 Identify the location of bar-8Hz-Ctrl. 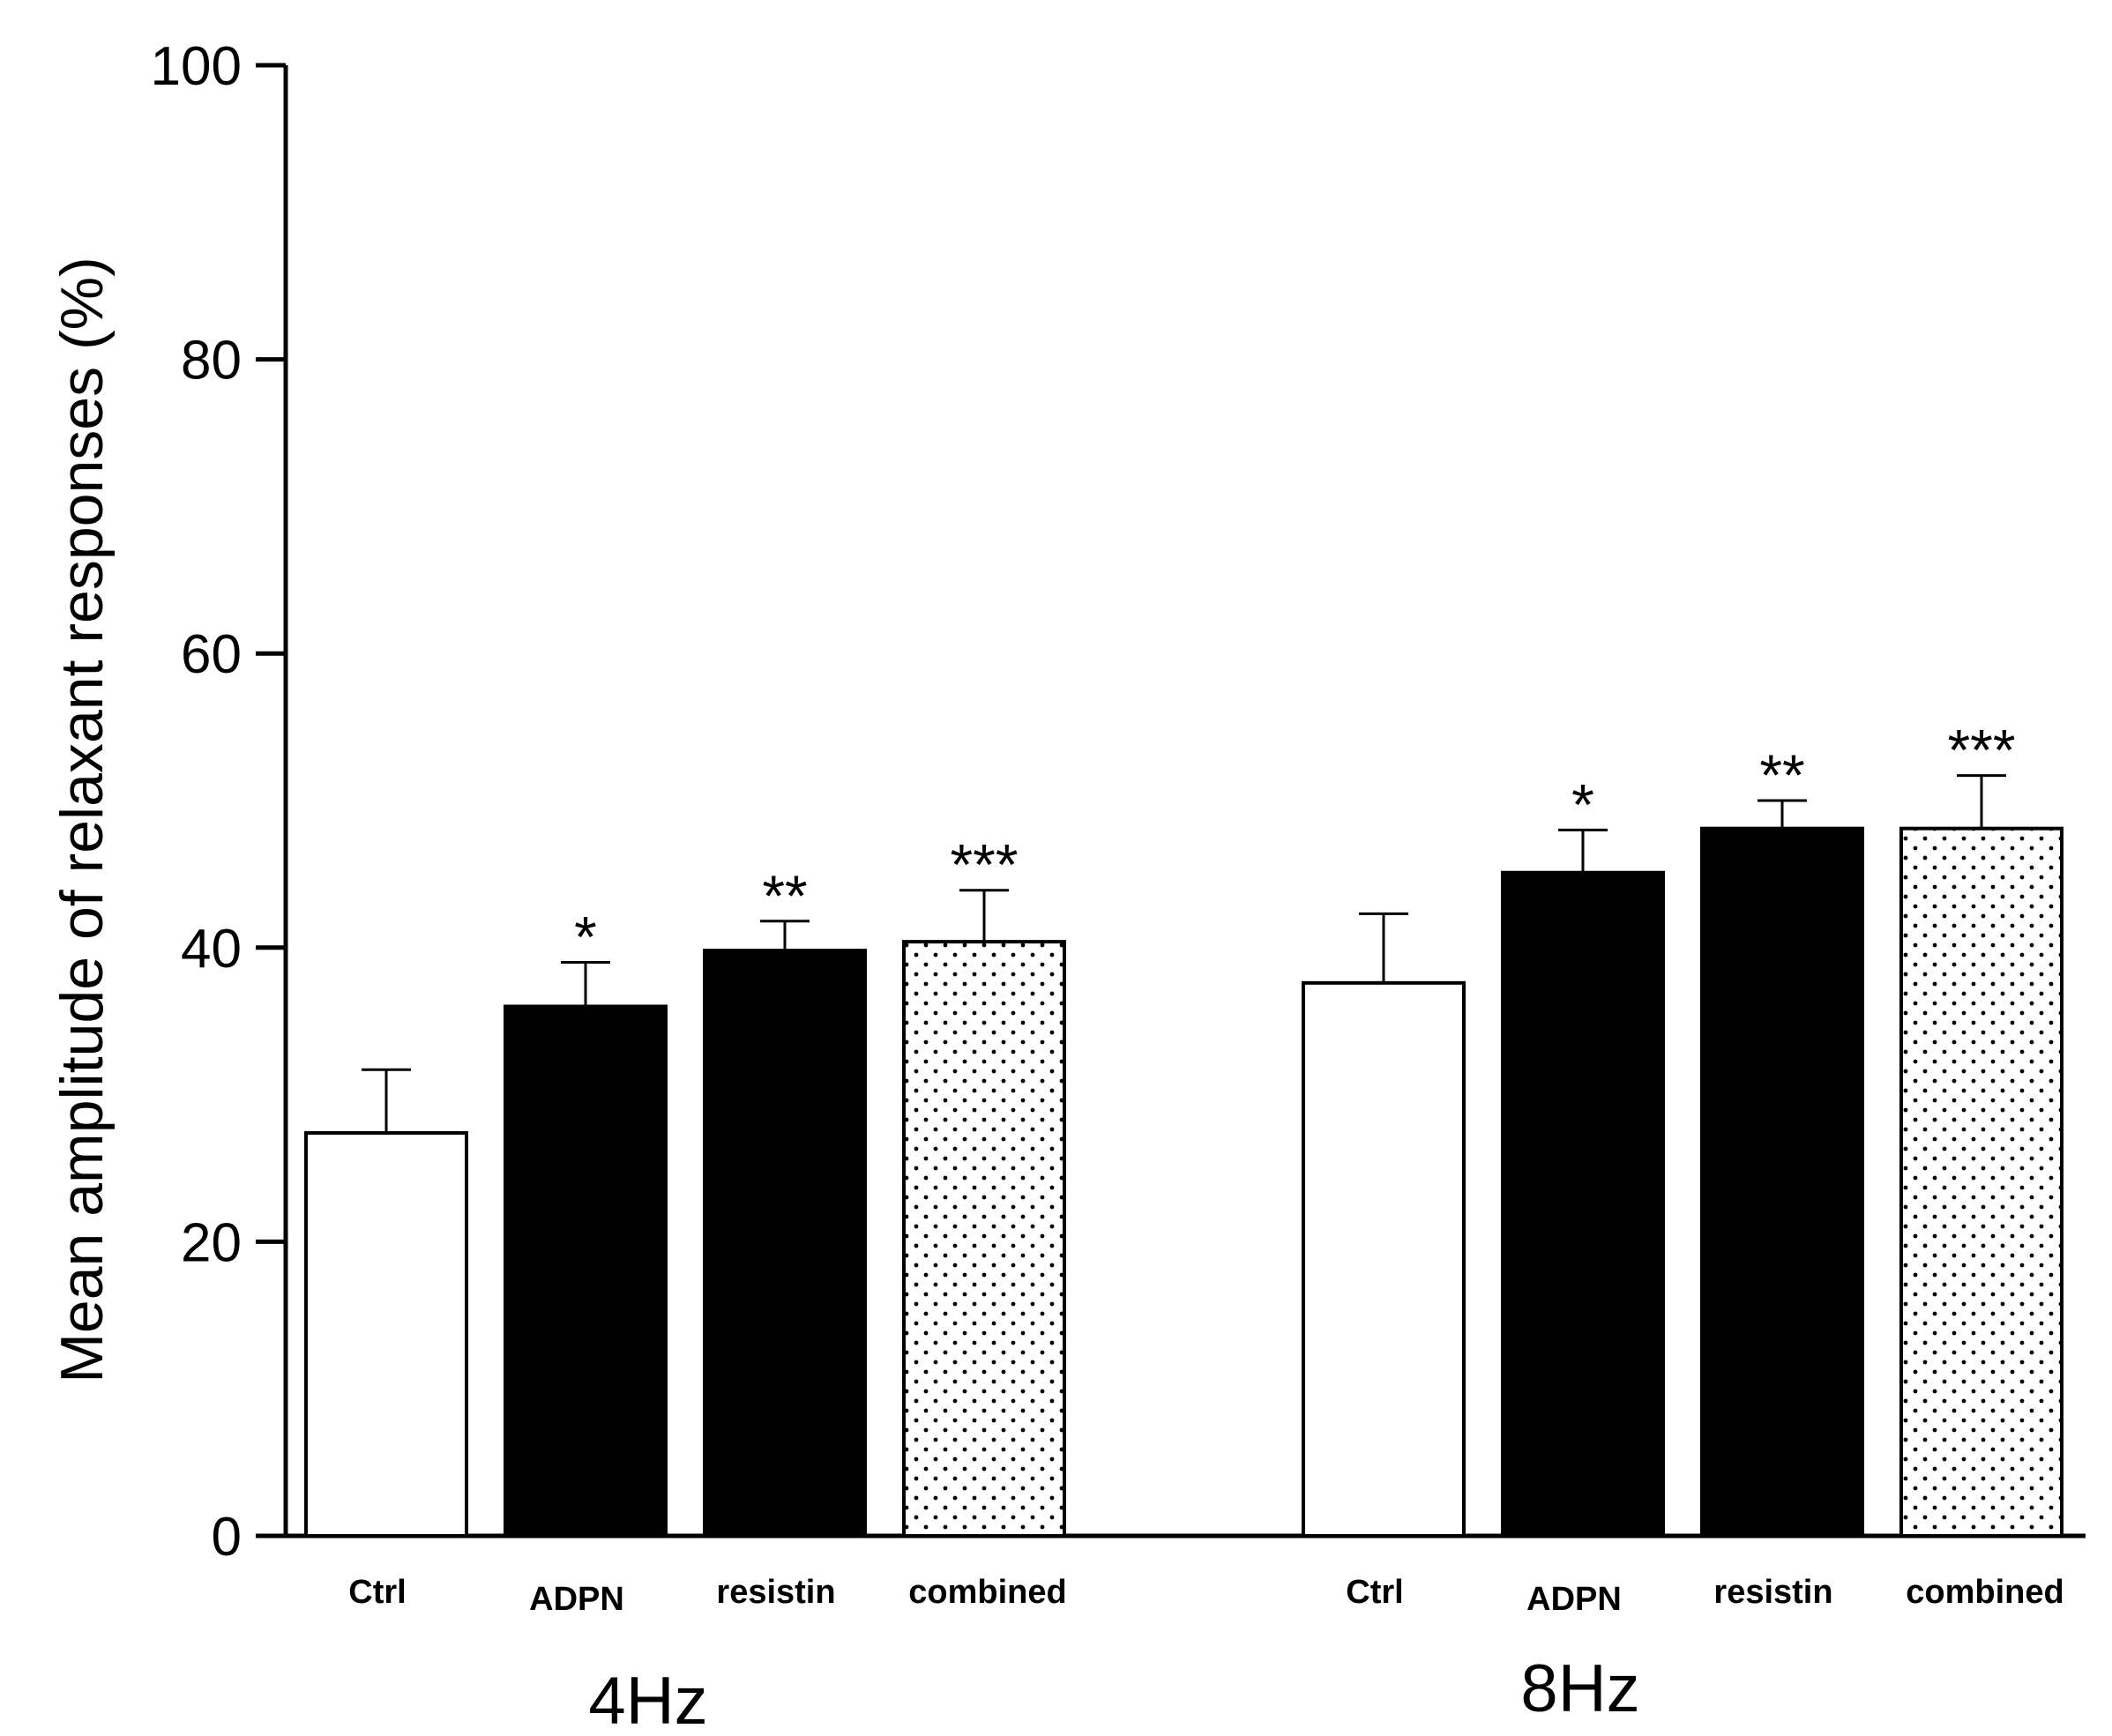
(1384, 1259).